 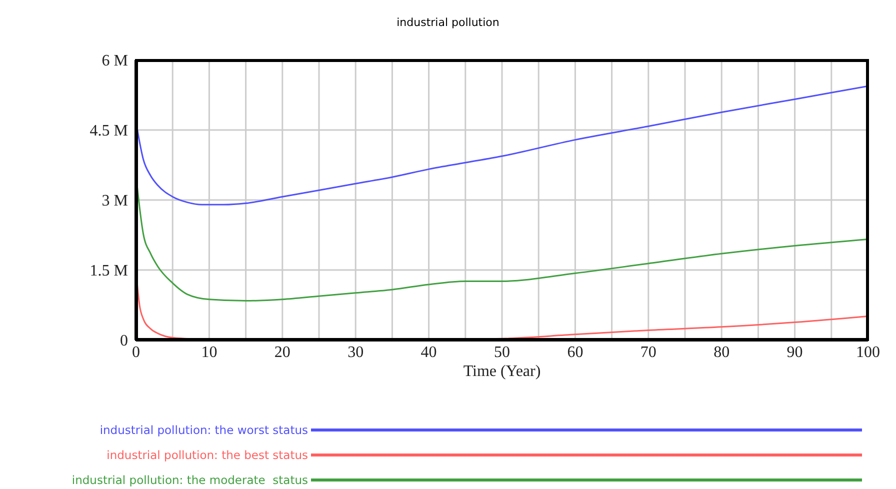 What do you see at coordinates (448, 22) in the screenshot?
I see `chart-title: industrial pollution` at bounding box center [448, 22].